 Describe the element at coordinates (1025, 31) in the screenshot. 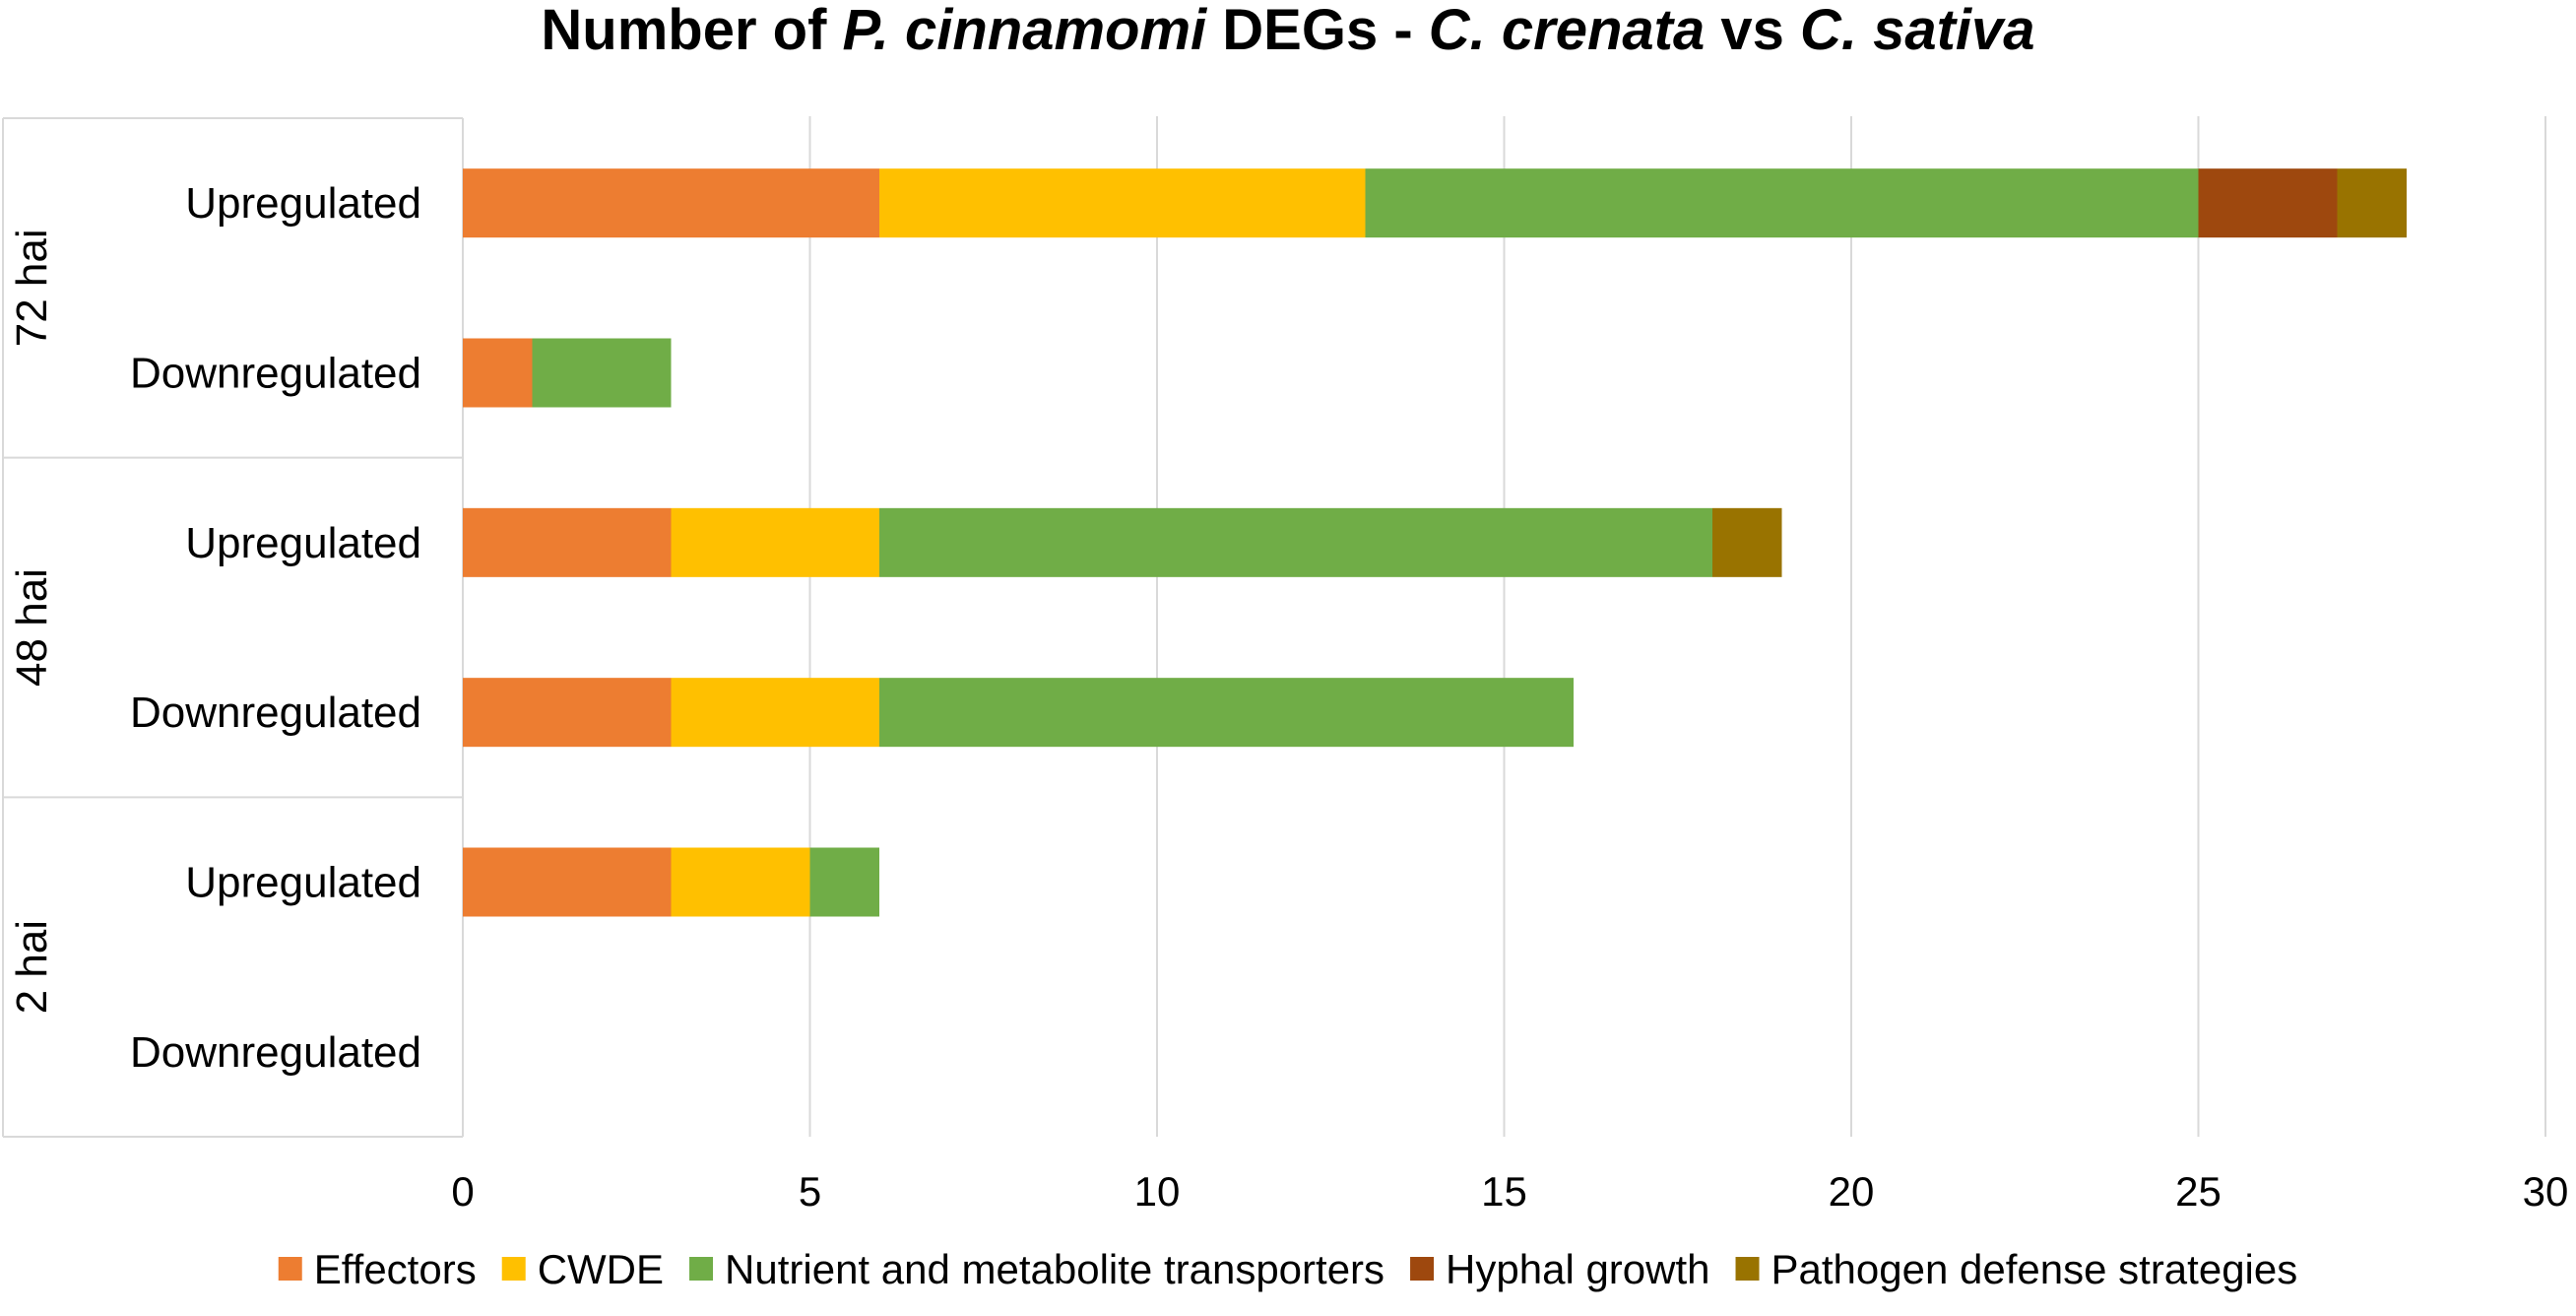

I see `chart-title-part: P. cinnamomi` at that location.